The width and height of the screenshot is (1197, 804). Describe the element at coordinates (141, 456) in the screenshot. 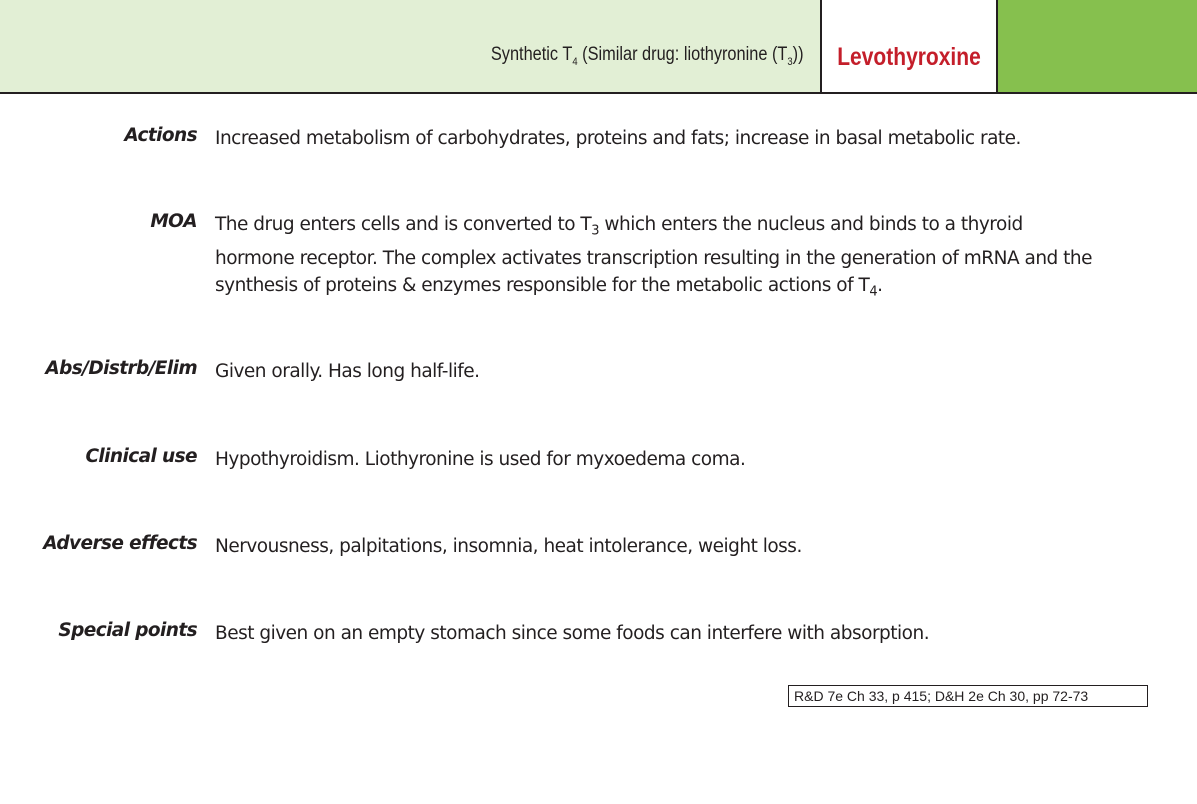

I see `clinical-label: Clinical use` at that location.